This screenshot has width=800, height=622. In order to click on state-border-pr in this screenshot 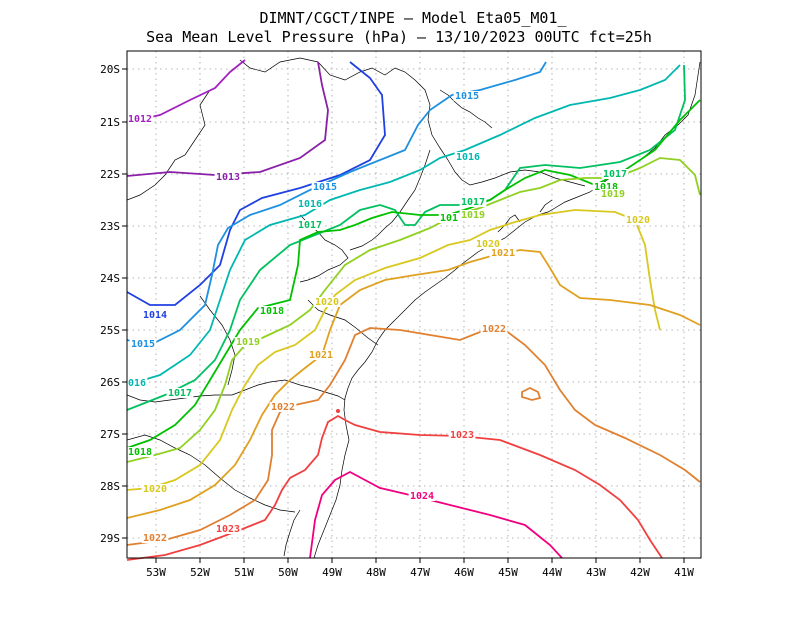, I will do `click(339, 280)`.